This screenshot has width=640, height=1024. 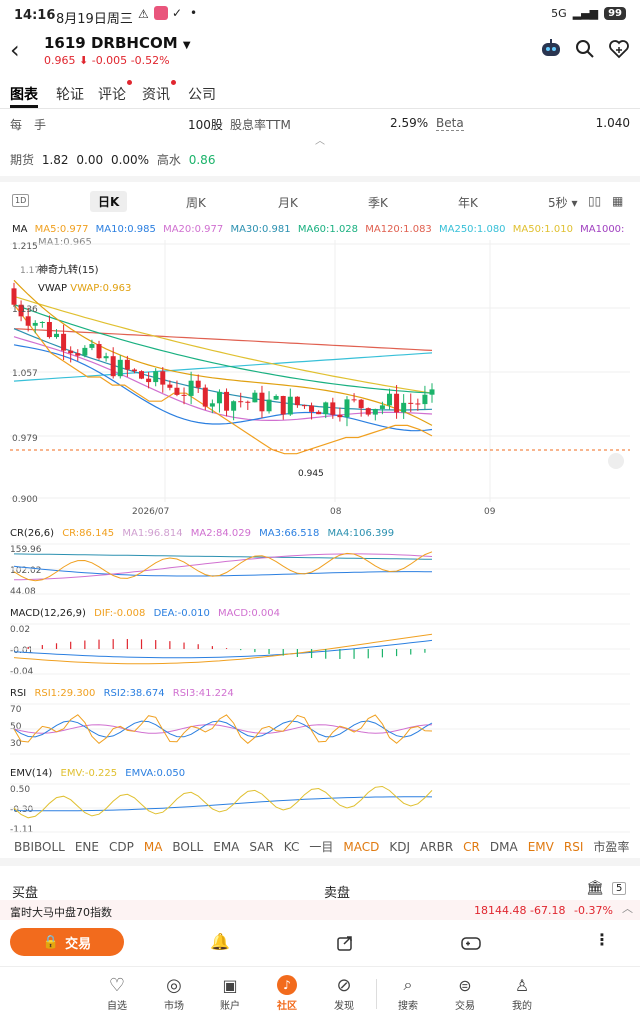 I want to click on y-tick: 1.136, so click(x=25, y=310).